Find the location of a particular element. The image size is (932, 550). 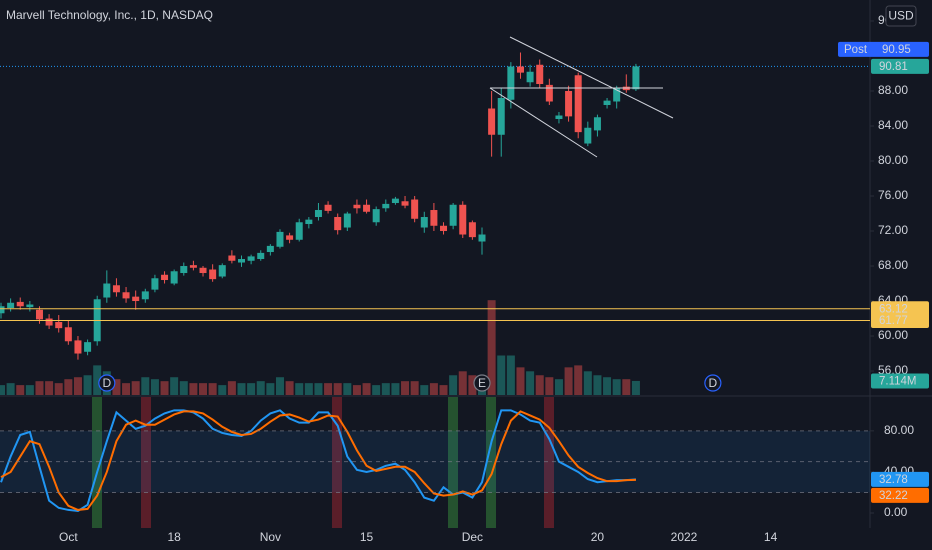

y-tick-label: 80.00 is located at coordinates (899, 430).